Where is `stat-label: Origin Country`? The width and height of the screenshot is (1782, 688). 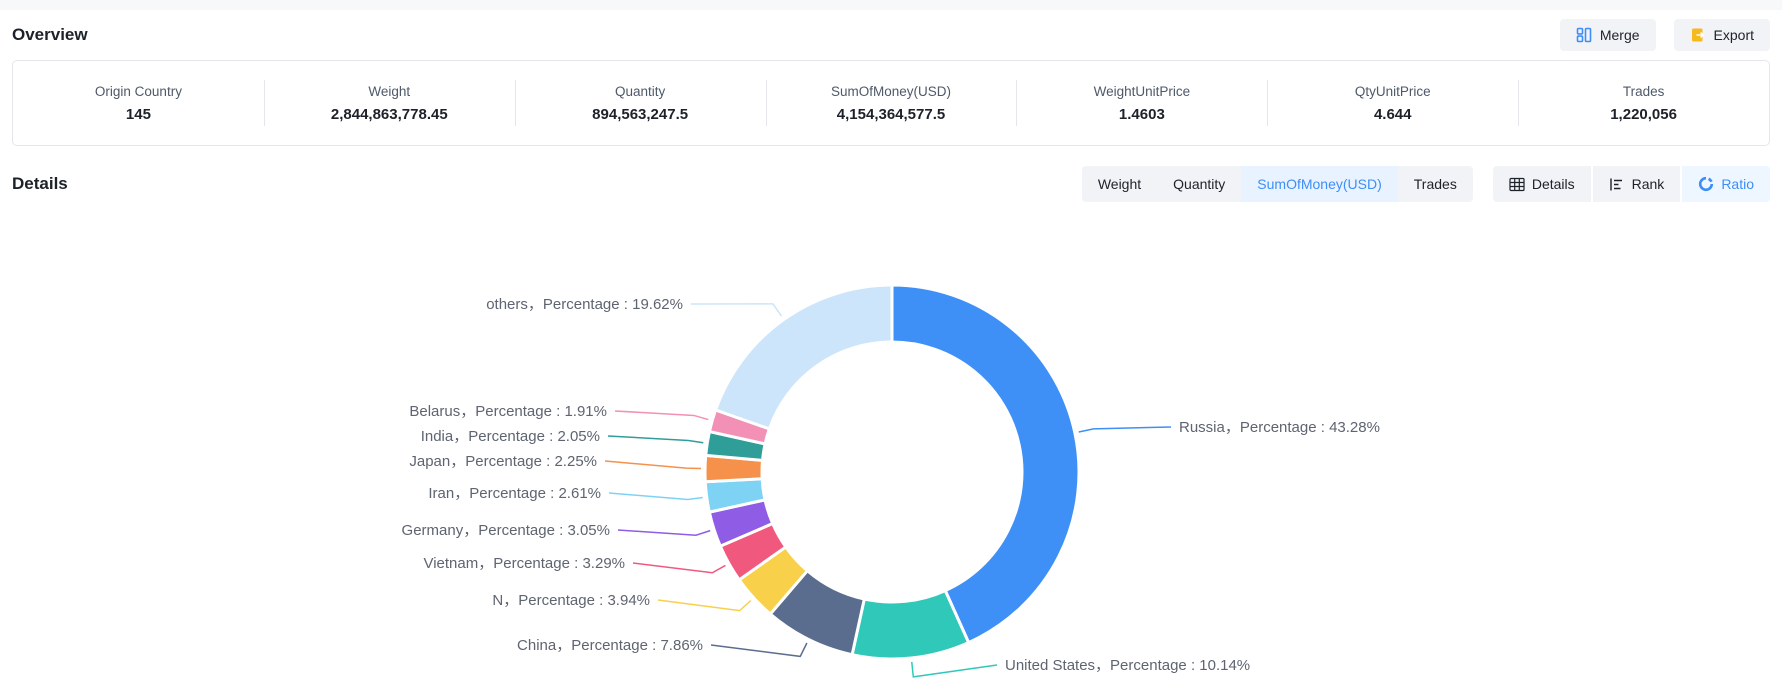
stat-label: Origin Country is located at coordinates (138, 91).